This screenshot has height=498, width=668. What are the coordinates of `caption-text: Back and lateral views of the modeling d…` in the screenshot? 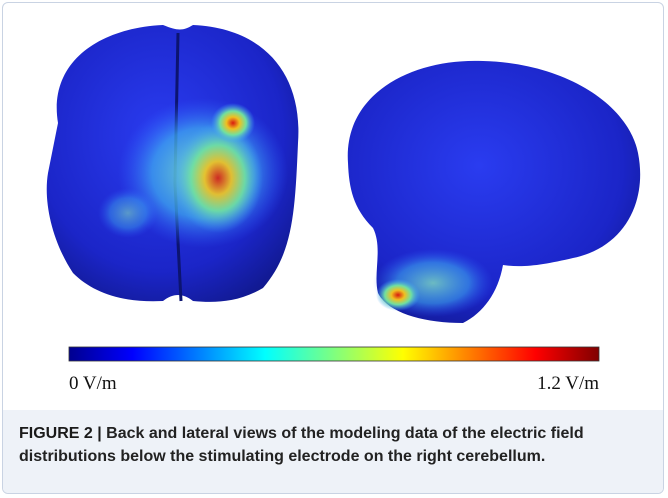 It's located at (301, 445).